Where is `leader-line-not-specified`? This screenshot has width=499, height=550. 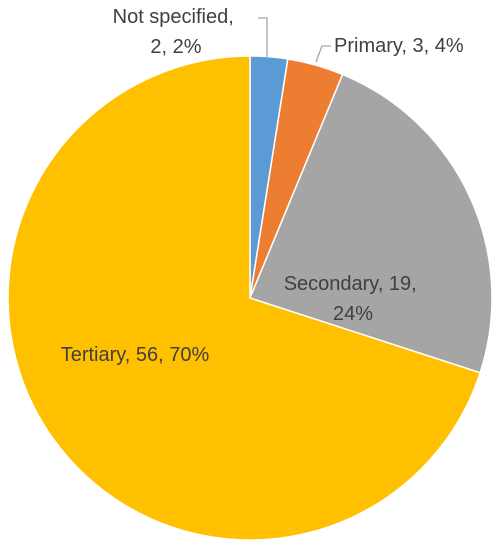
leader-line-not-specified is located at coordinates (263, 37).